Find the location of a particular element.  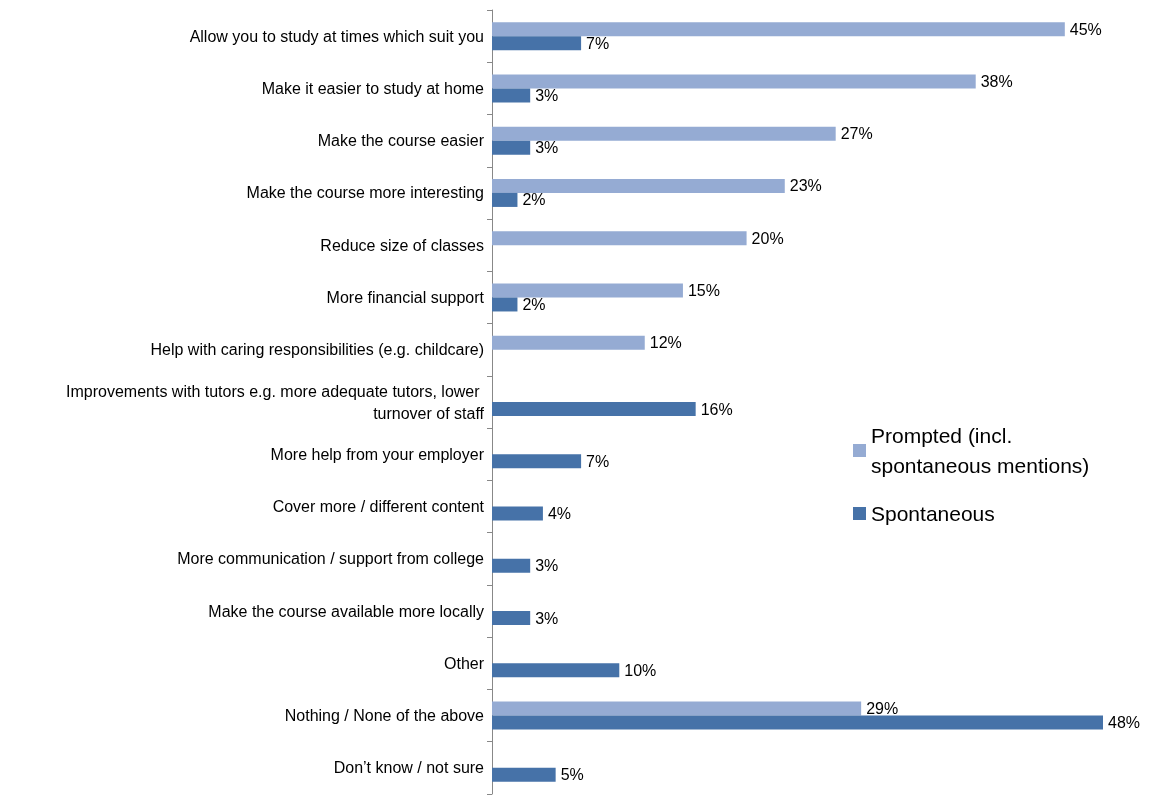

y-tick-label: Improvements with tutors e.g. more adequate tutors, lower turnover of staff is located at coordinates (275, 402).